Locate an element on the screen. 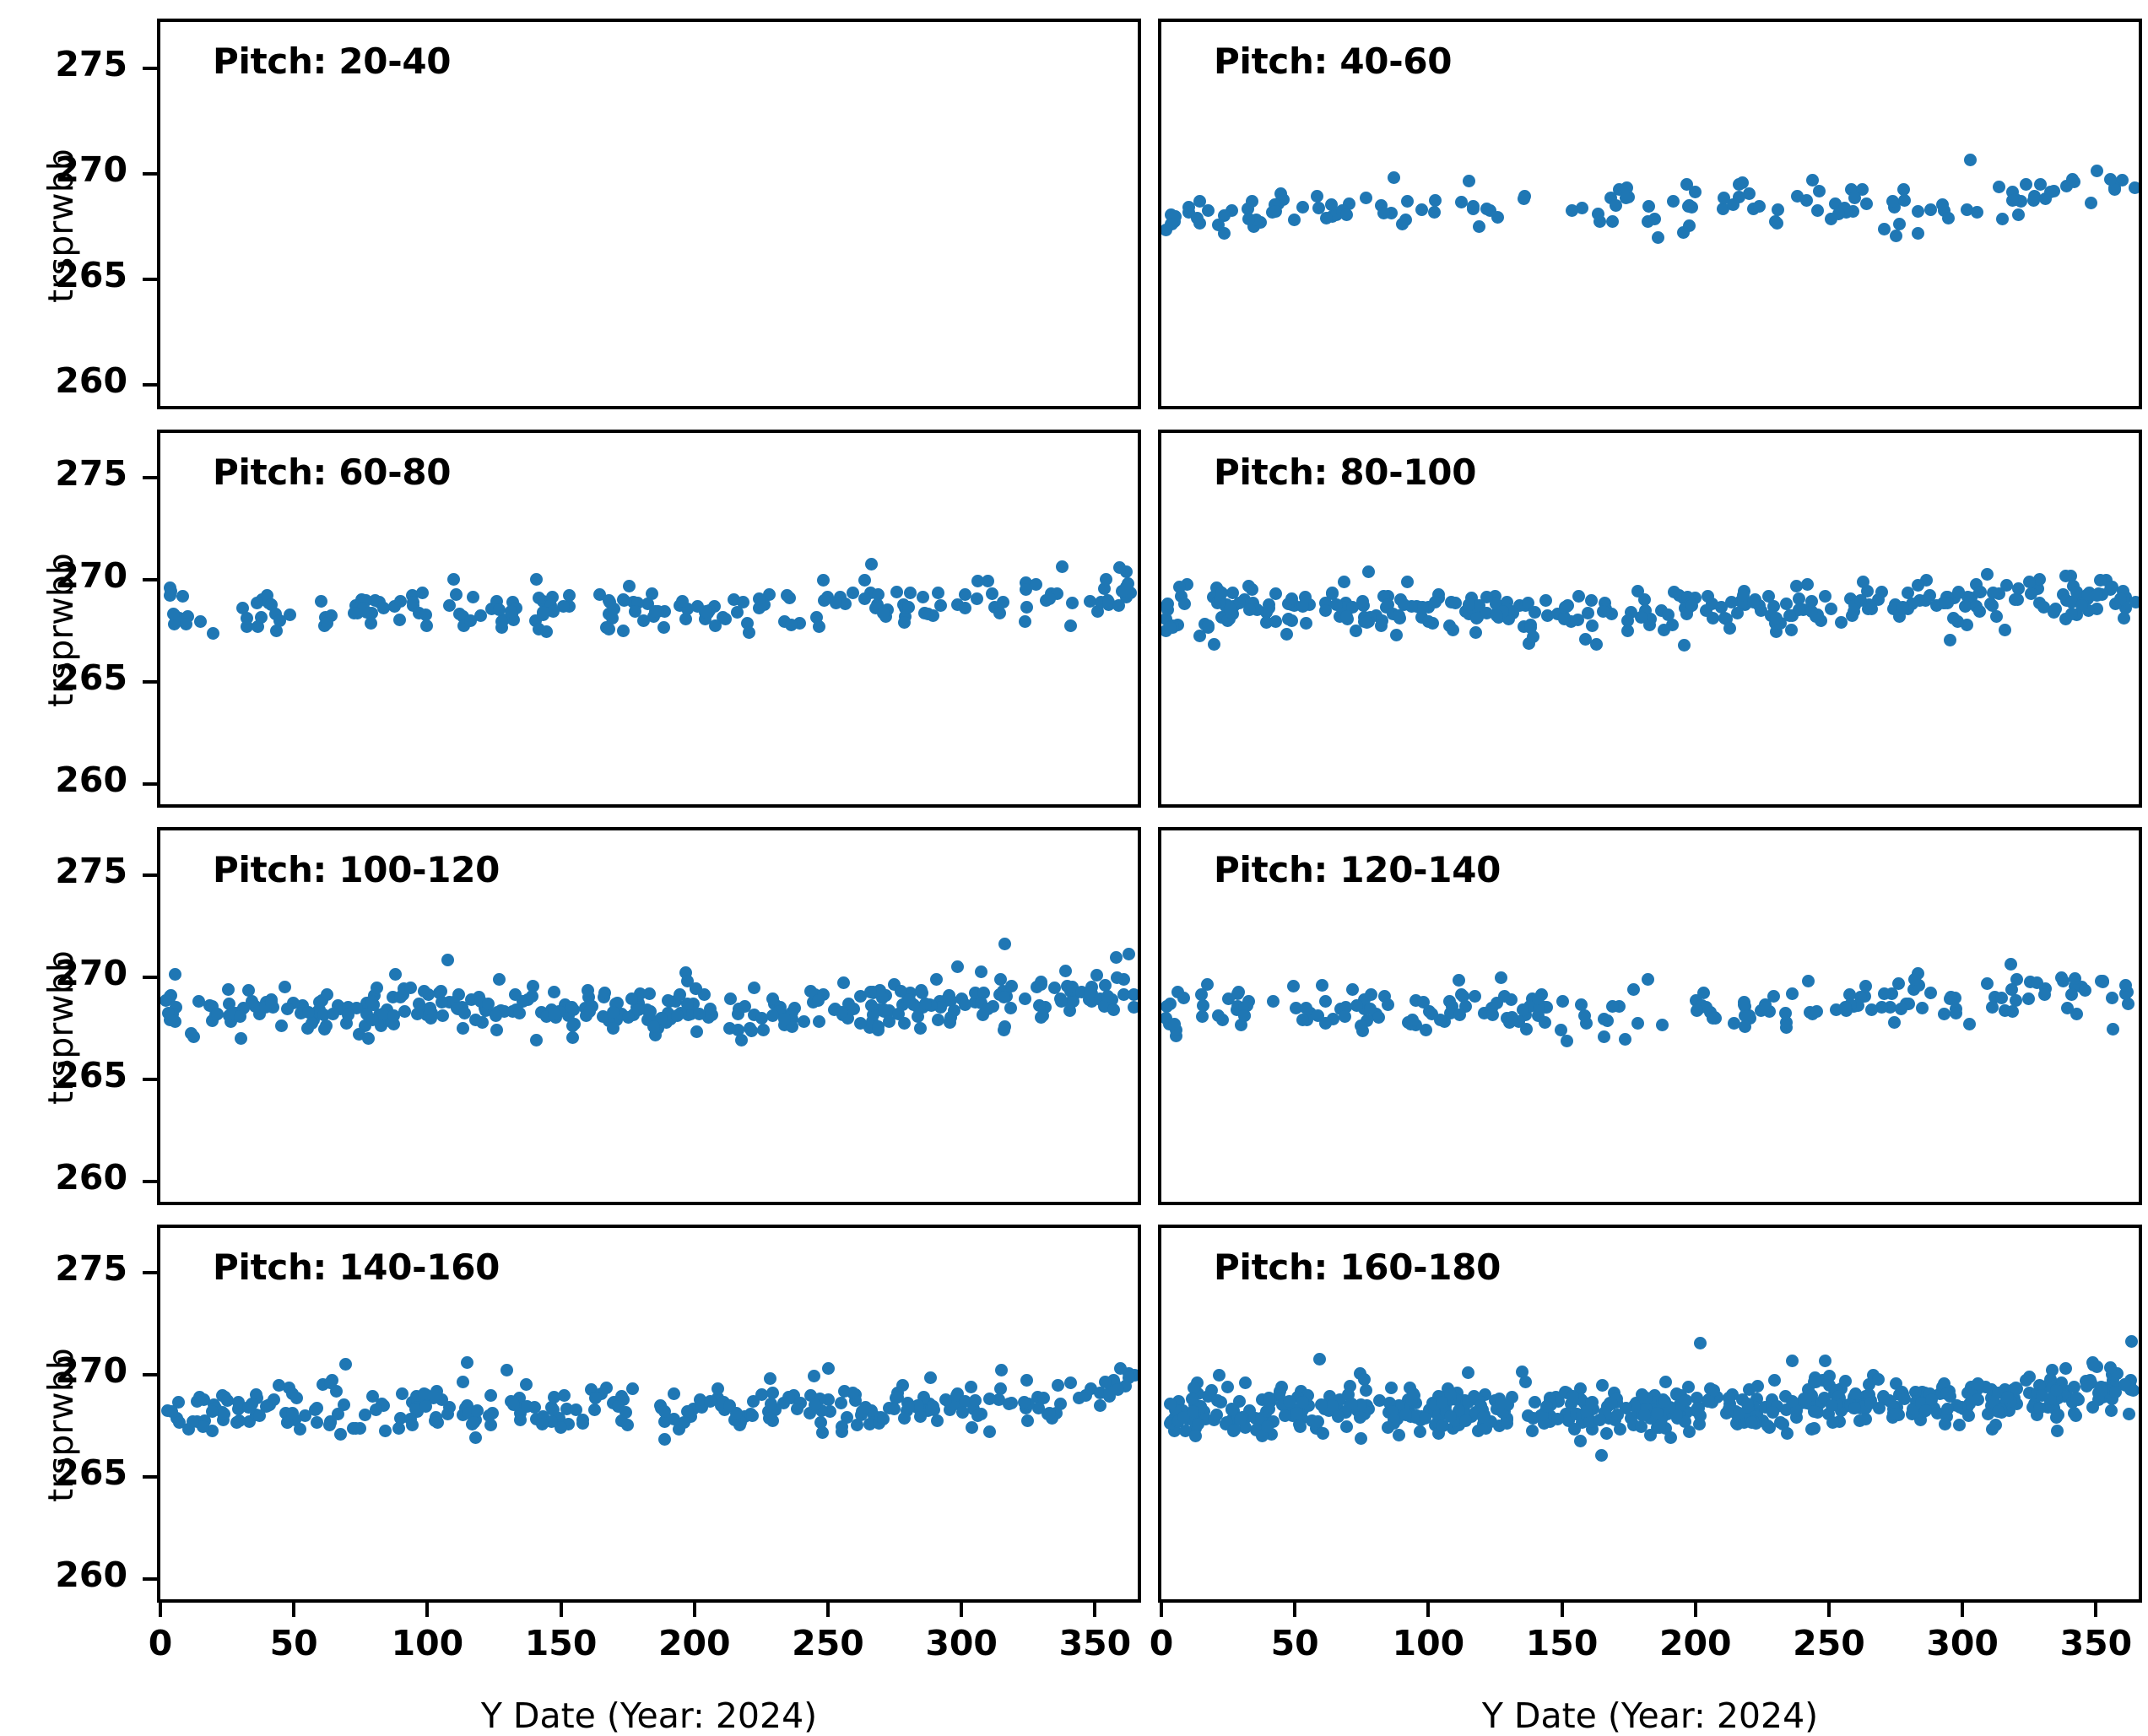 Image resolution: width=2148 pixels, height=1736 pixels. y-axis-tick is located at coordinates (150, 1079).